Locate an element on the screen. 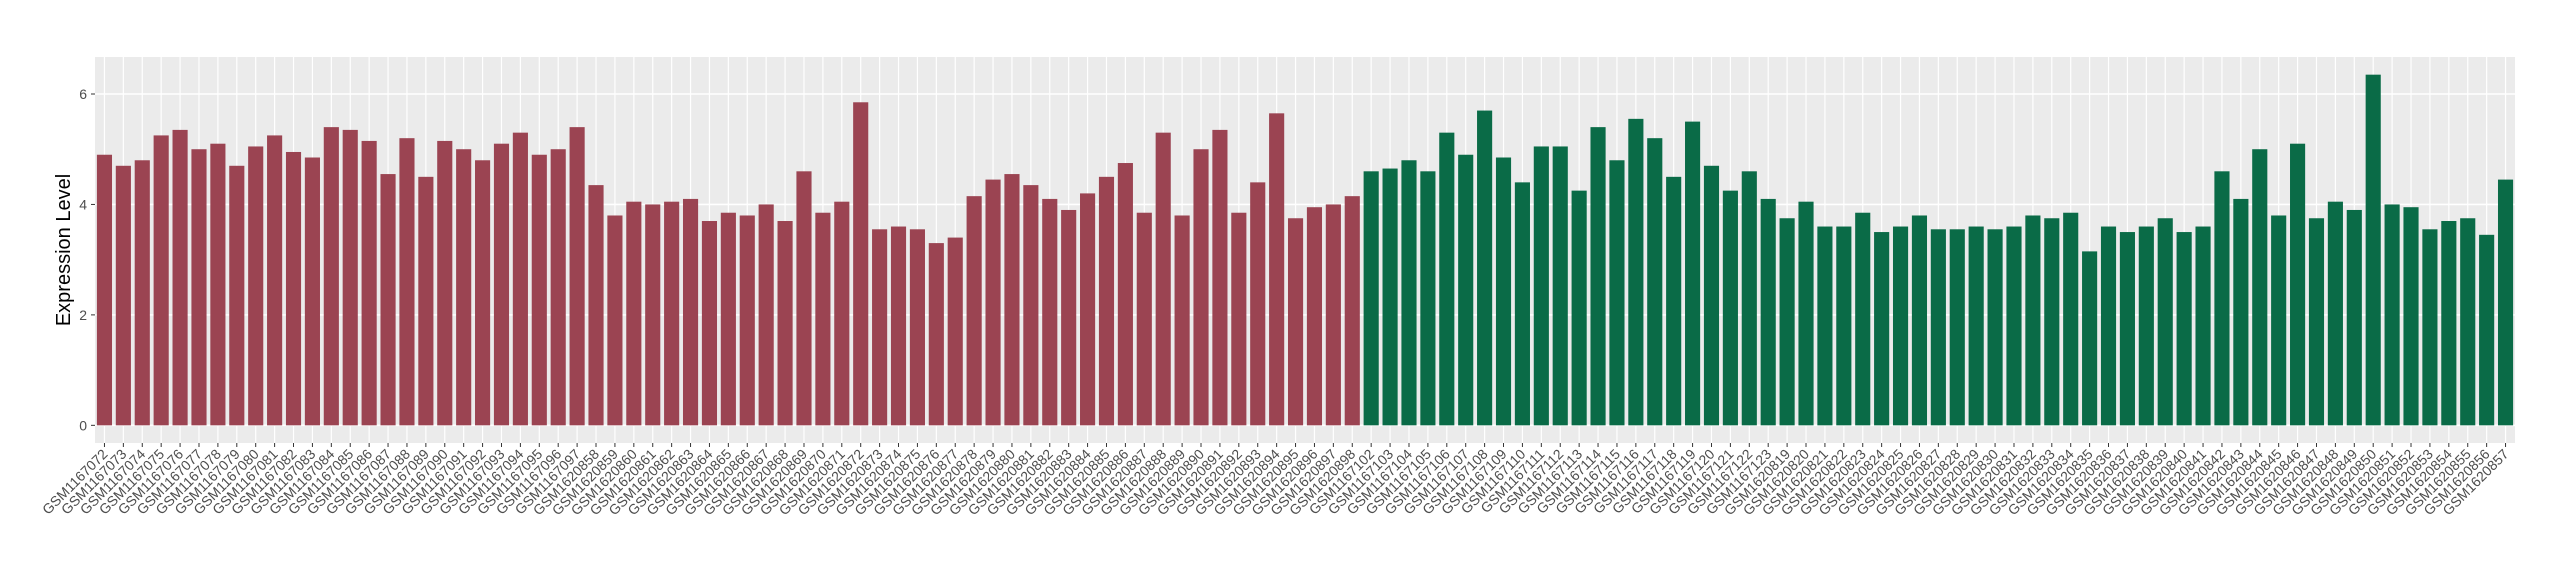 The height and width of the screenshot is (585, 2560). y-tick-label: 2 is located at coordinates (83, 315).